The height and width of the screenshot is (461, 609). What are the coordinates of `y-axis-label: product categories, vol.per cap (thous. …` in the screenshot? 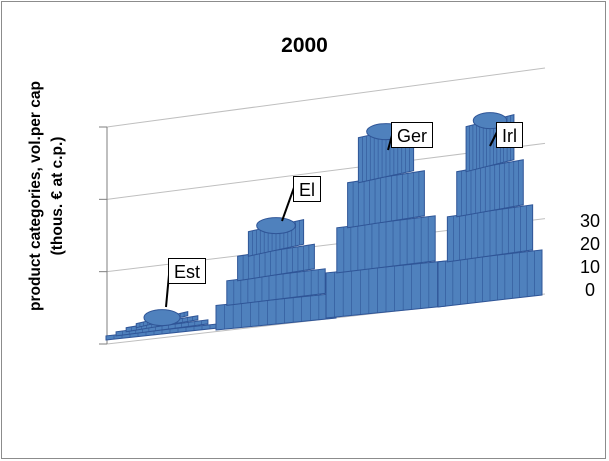 It's located at (55, 196).